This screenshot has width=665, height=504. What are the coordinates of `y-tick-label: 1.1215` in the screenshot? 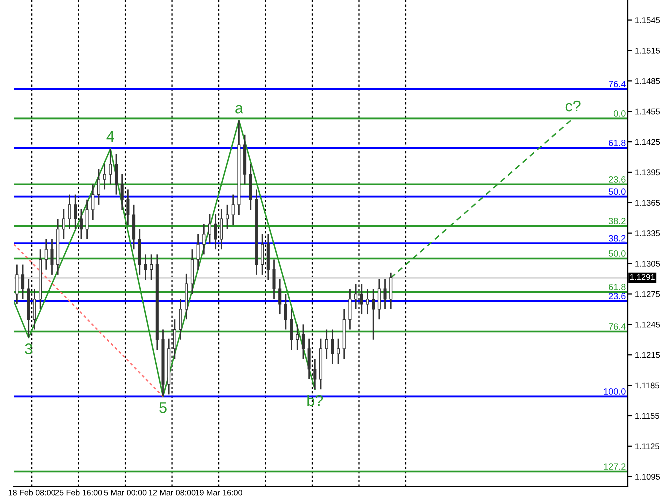 It's located at (648, 355).